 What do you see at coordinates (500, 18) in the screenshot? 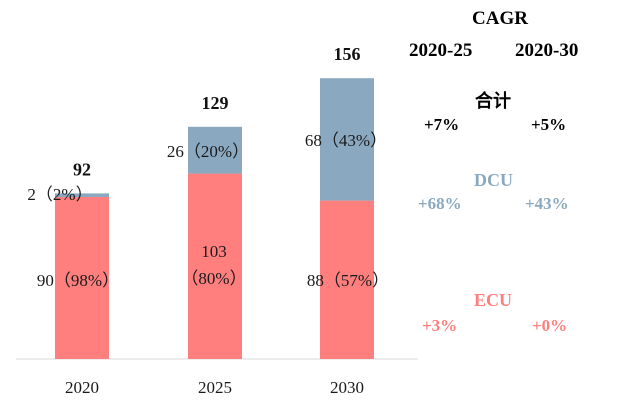
I see `cagr-title: CAGR` at bounding box center [500, 18].